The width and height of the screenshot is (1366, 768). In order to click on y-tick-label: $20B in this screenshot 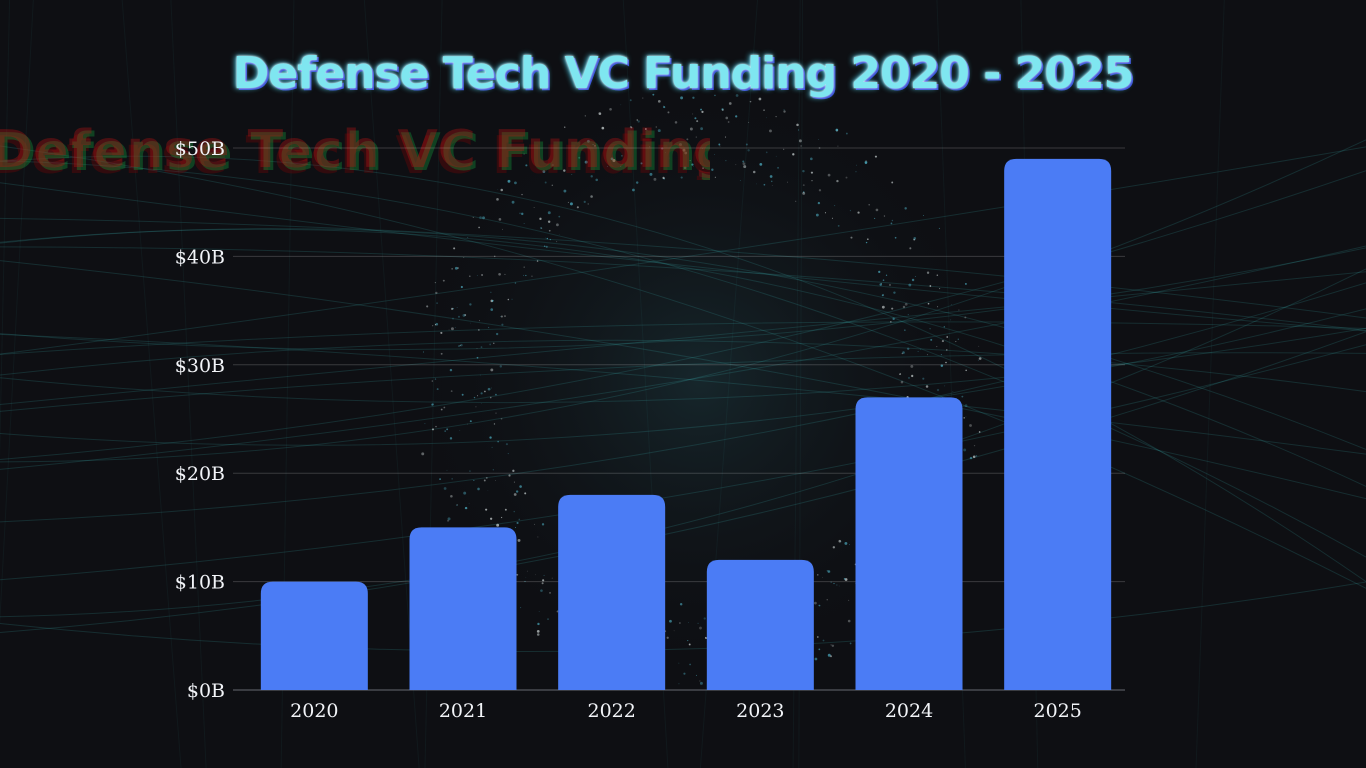, I will do `click(200, 474)`.